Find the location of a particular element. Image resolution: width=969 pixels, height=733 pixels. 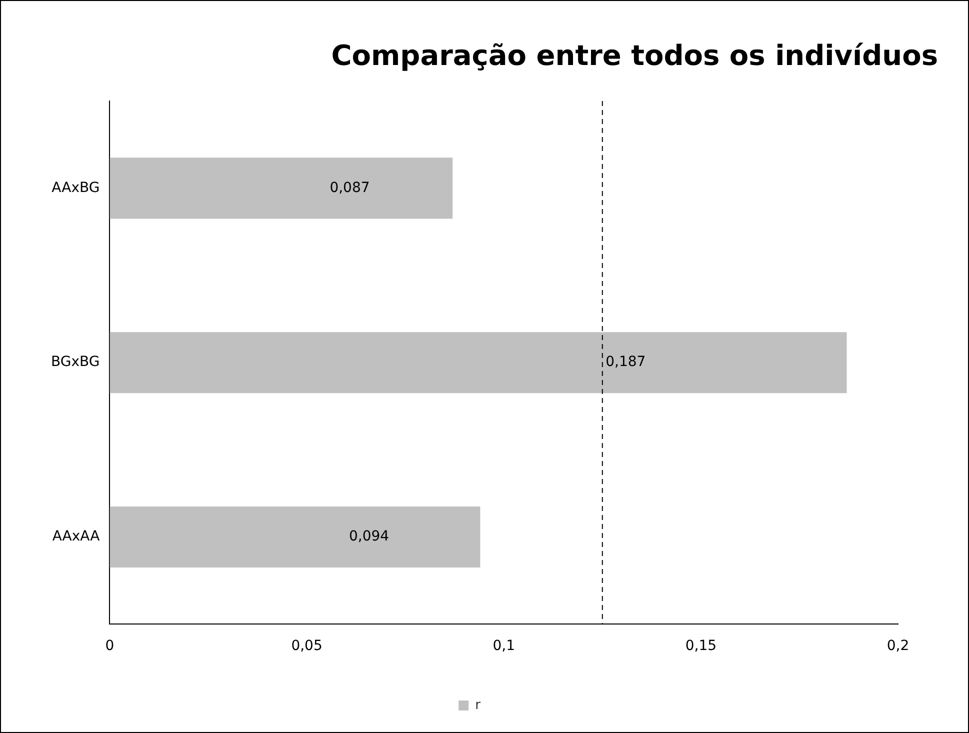

y-tick-label: AAxBG is located at coordinates (76, 188).